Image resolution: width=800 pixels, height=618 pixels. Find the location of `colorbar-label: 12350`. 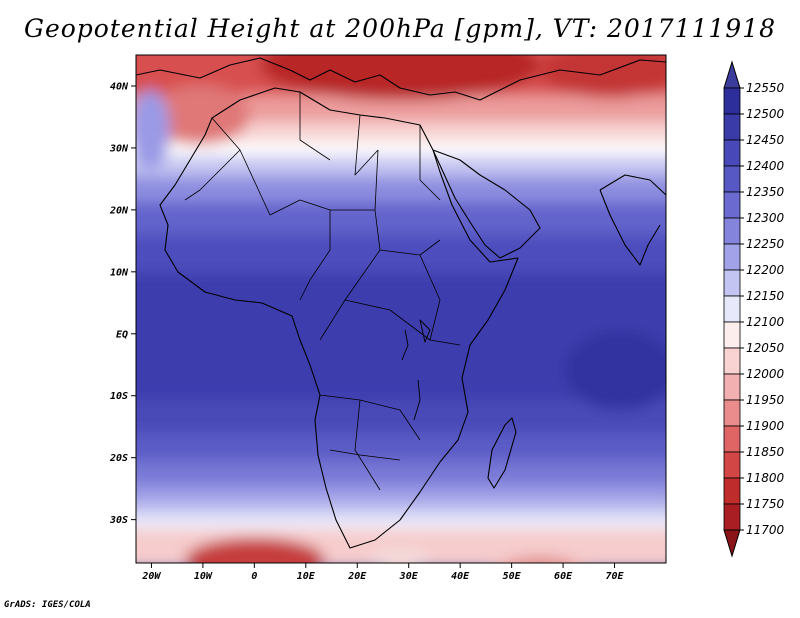

colorbar-label: 12350 is located at coordinates (765, 192).